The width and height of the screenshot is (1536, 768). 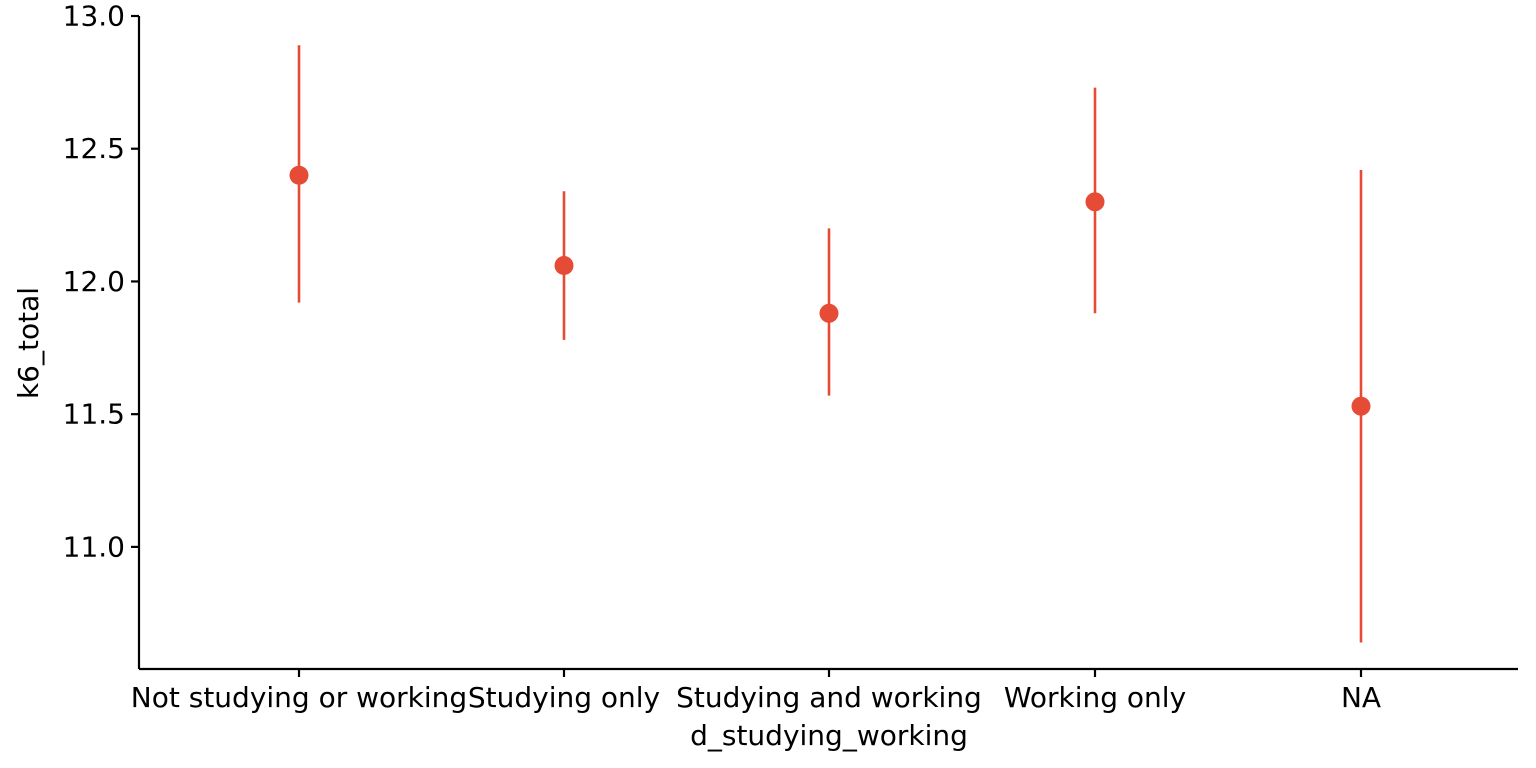 What do you see at coordinates (94, 281) in the screenshot?
I see `y-tick-label: 12.0` at bounding box center [94, 281].